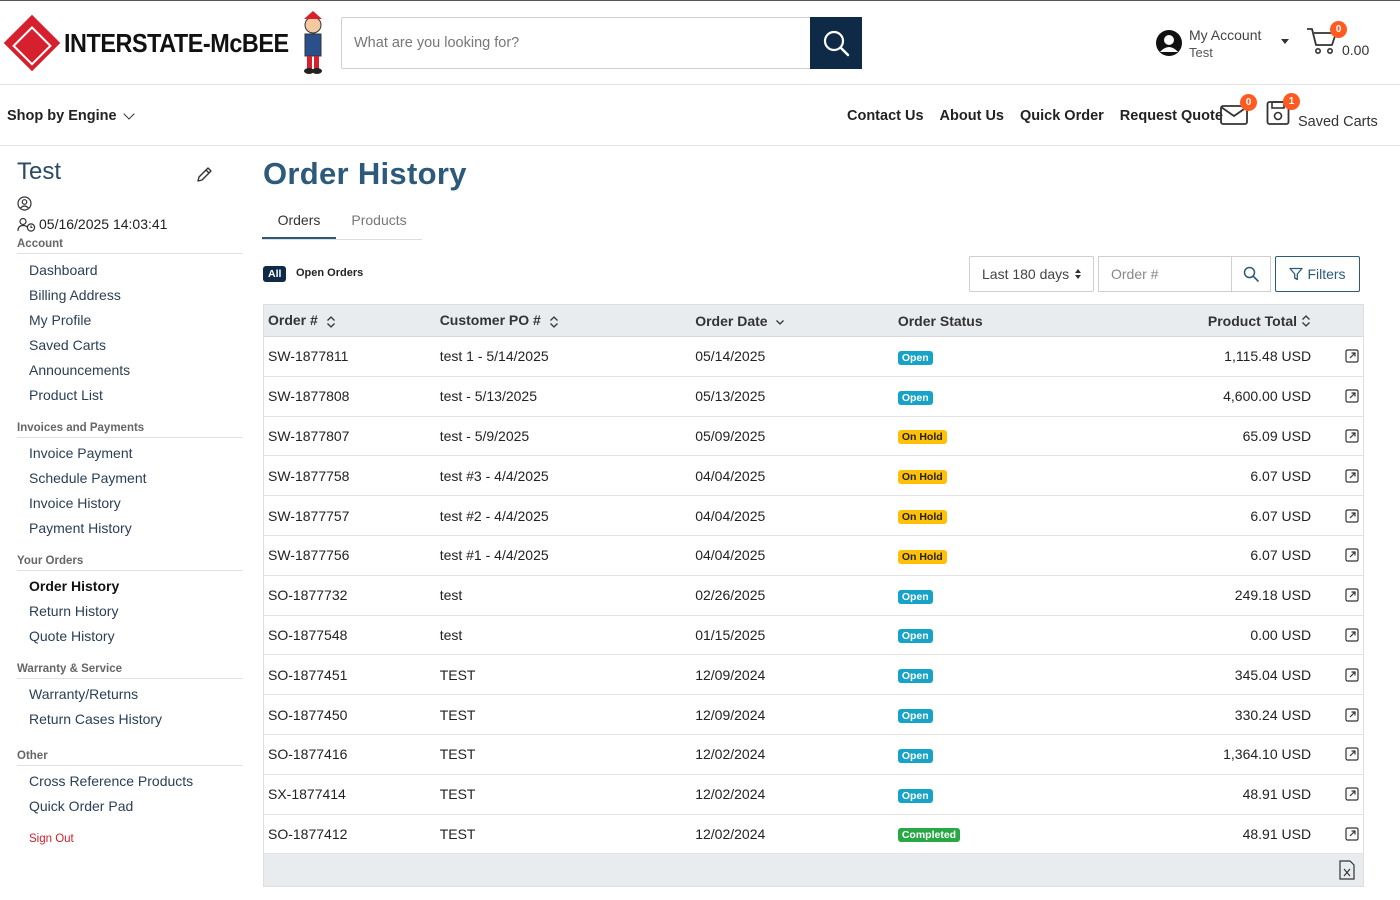 This screenshot has width=1400, height=900. What do you see at coordinates (813, 755) in the screenshot?
I see `table-row: SO-1877416 TEST 12/02/2024 Open 1,364.10 USD` at bounding box center [813, 755].